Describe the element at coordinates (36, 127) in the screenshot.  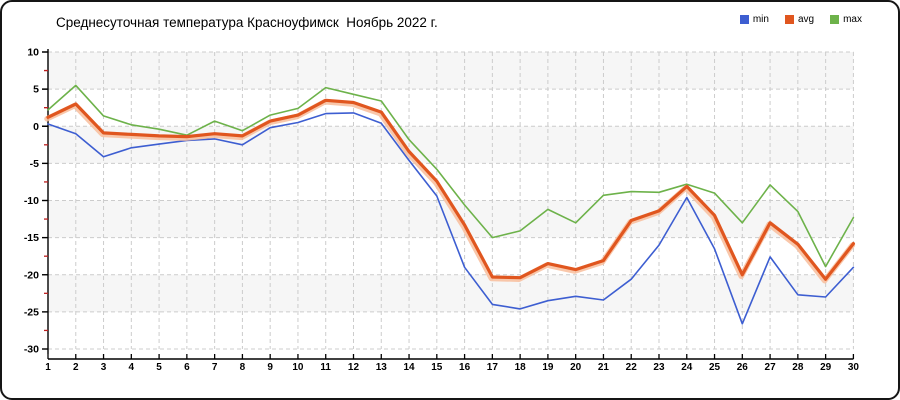
I see `y-tick-label: 0` at that location.